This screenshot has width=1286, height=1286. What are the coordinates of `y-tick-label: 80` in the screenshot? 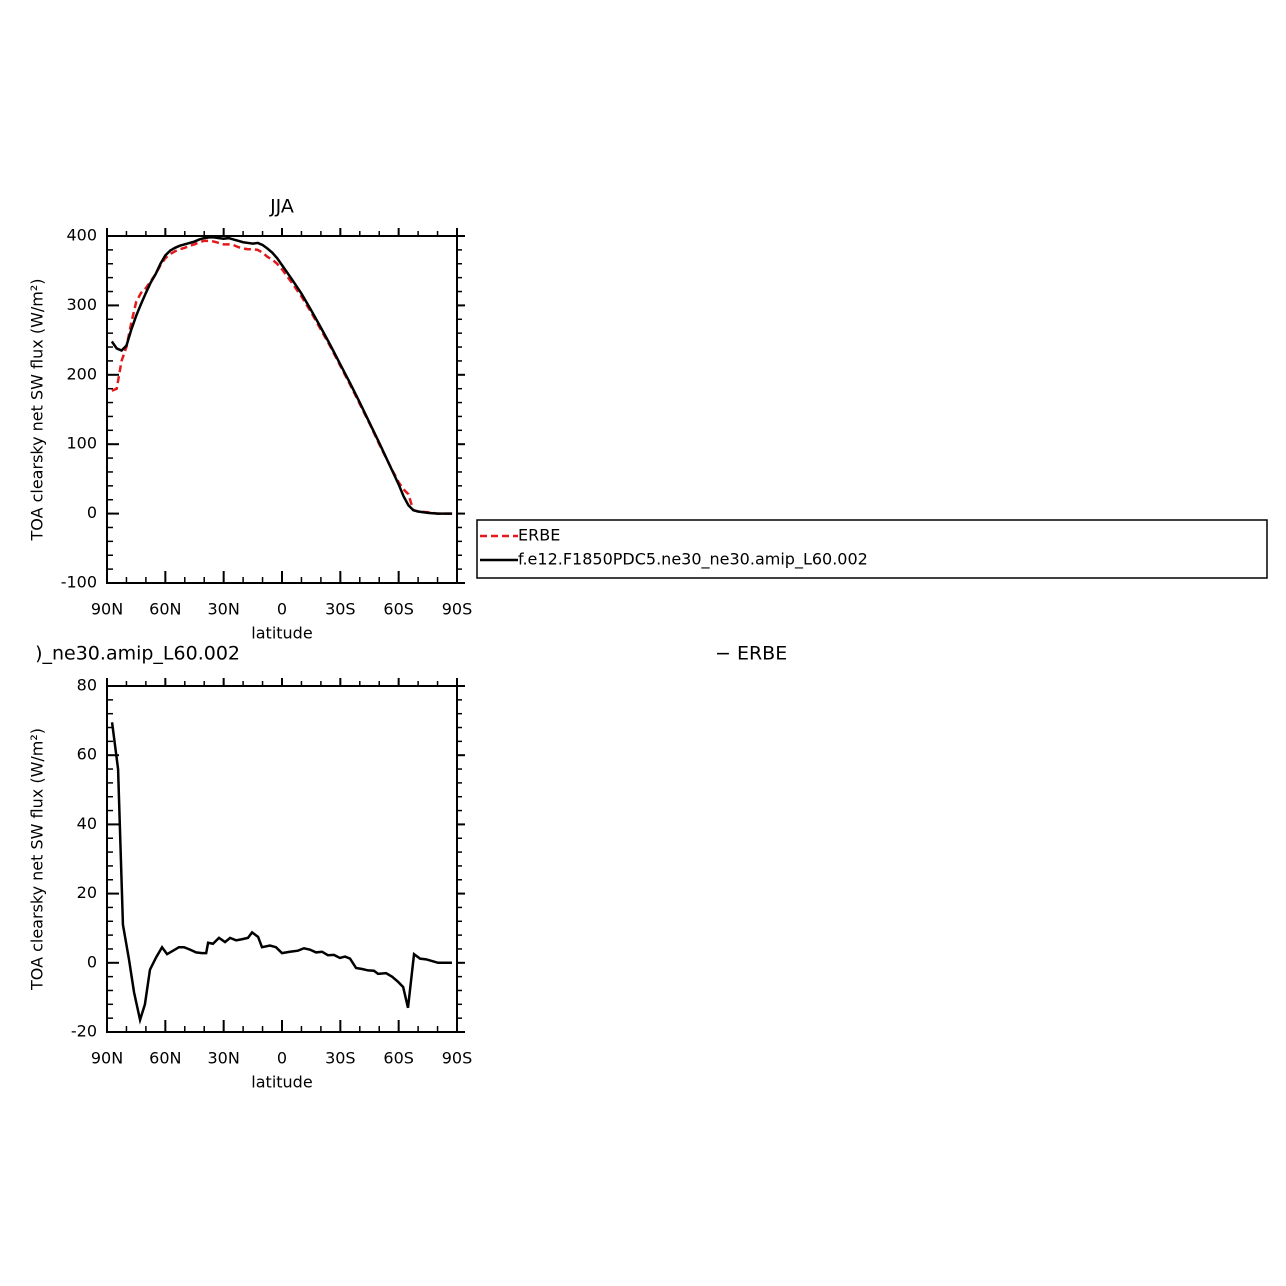 It's located at (87, 685).